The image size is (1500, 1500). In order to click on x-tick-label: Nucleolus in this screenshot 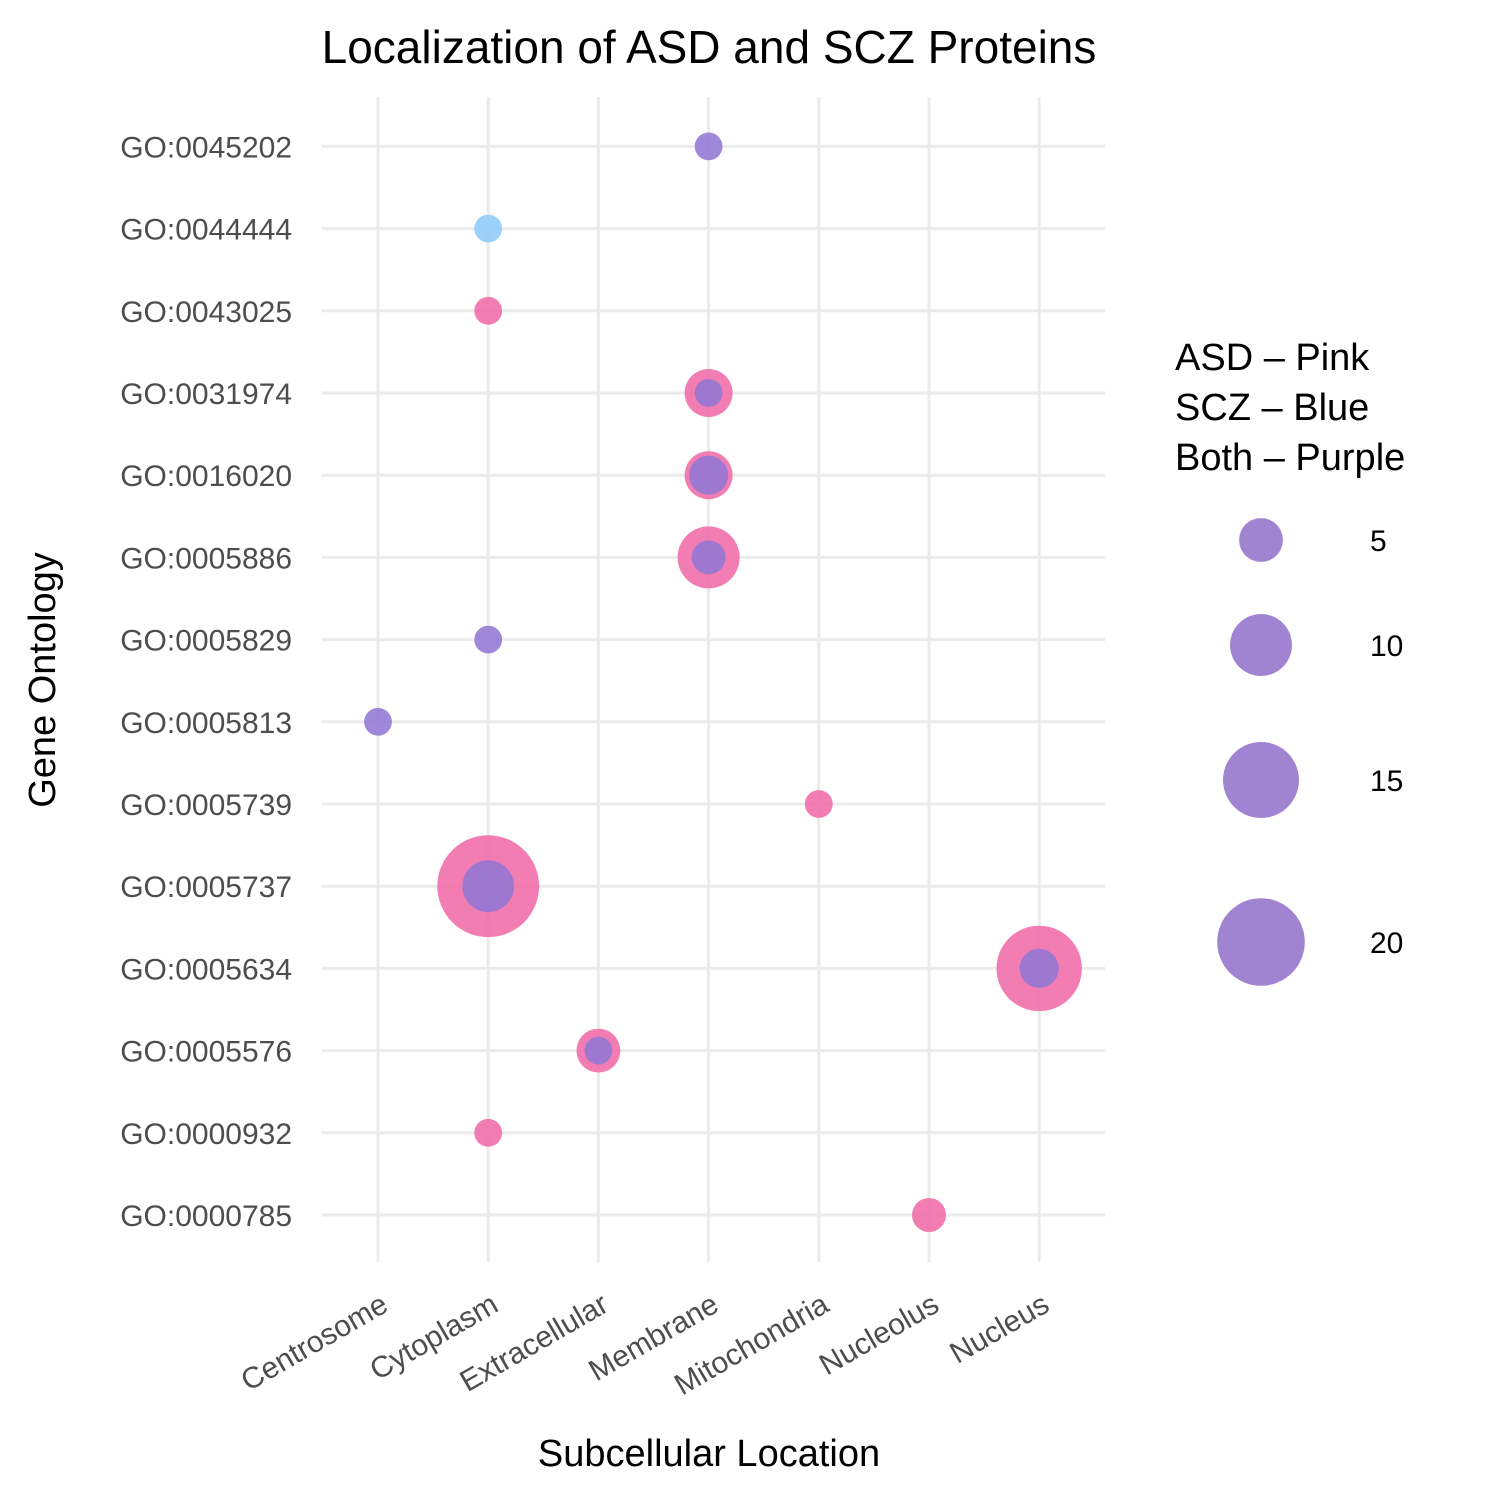, I will do `click(879, 1334)`.